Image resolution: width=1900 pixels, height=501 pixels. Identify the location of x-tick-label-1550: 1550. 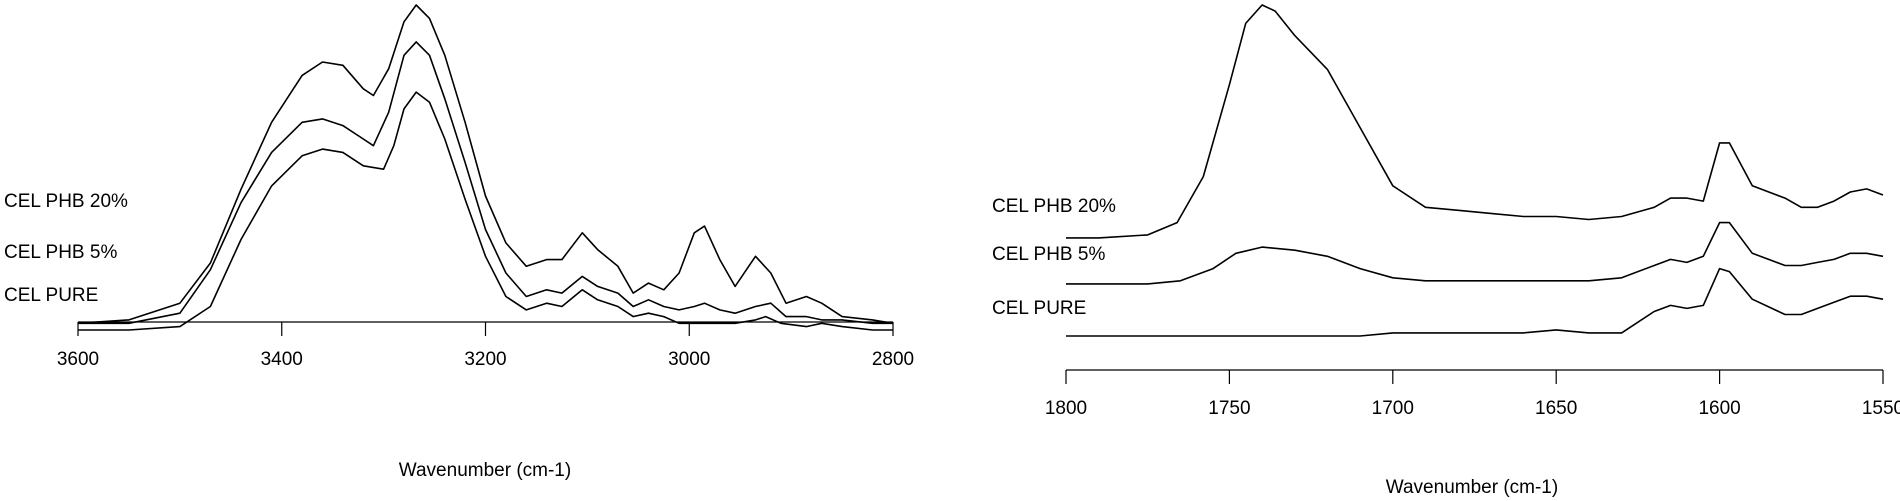
(1881, 408).